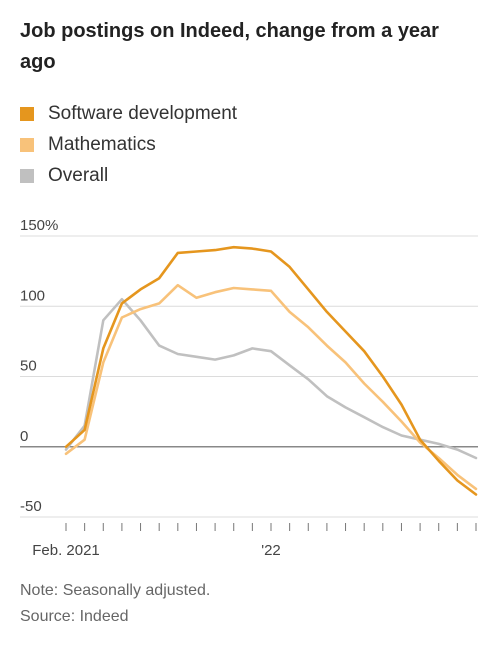 The height and width of the screenshot is (648, 500). I want to click on y-tick-label: 150%, so click(39, 225).